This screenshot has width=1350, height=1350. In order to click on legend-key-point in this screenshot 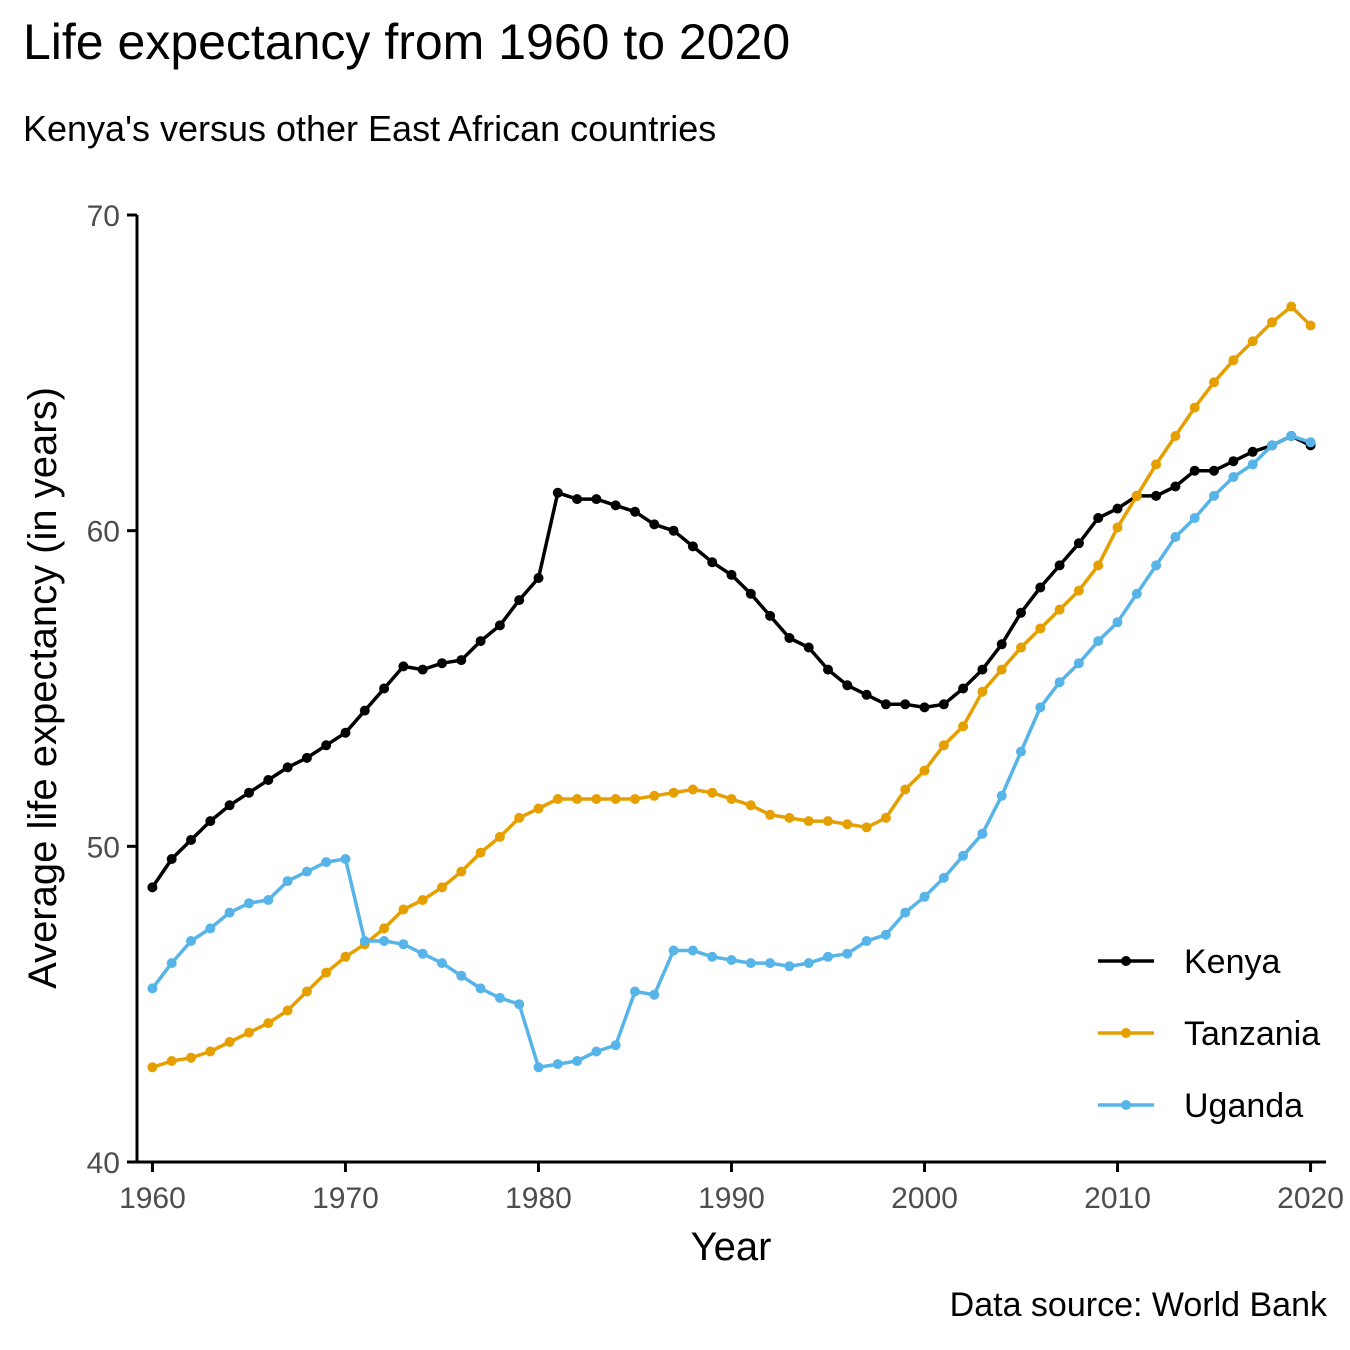, I will do `click(1126, 961)`.